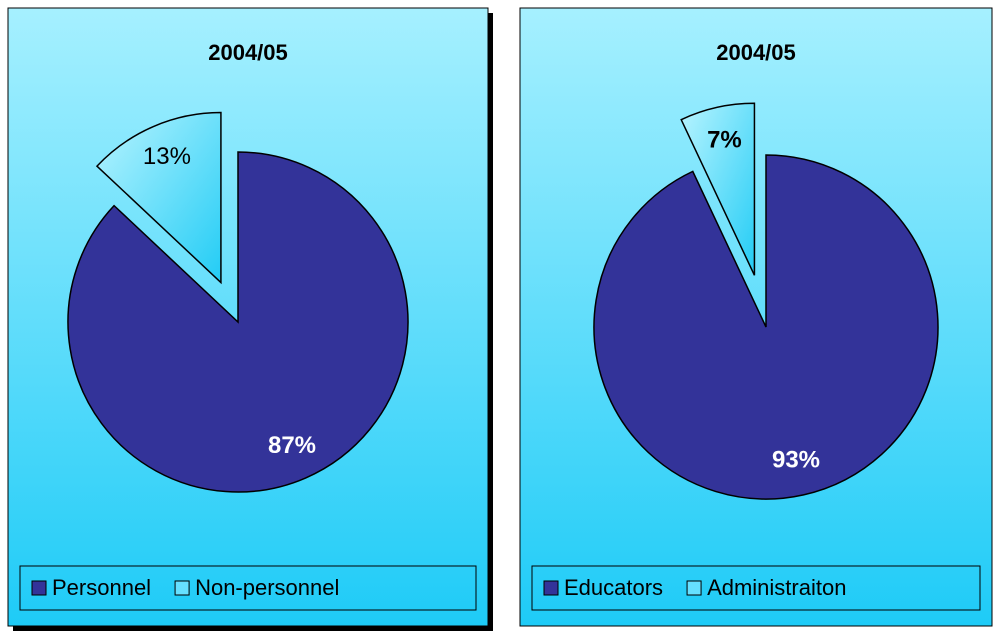  I want to click on data-label: 7%, so click(724, 139).